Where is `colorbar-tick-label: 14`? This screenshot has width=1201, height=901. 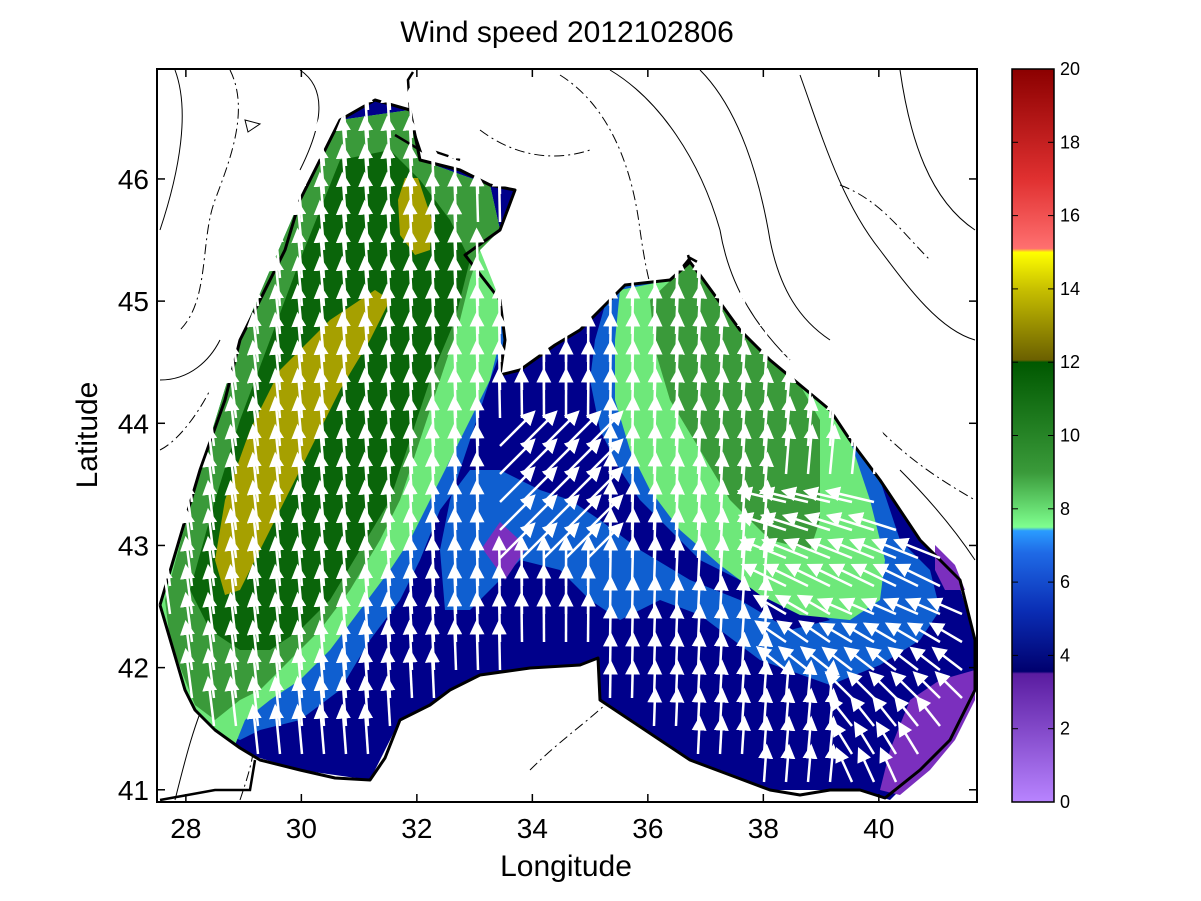
colorbar-tick-label: 14 is located at coordinates (1070, 289).